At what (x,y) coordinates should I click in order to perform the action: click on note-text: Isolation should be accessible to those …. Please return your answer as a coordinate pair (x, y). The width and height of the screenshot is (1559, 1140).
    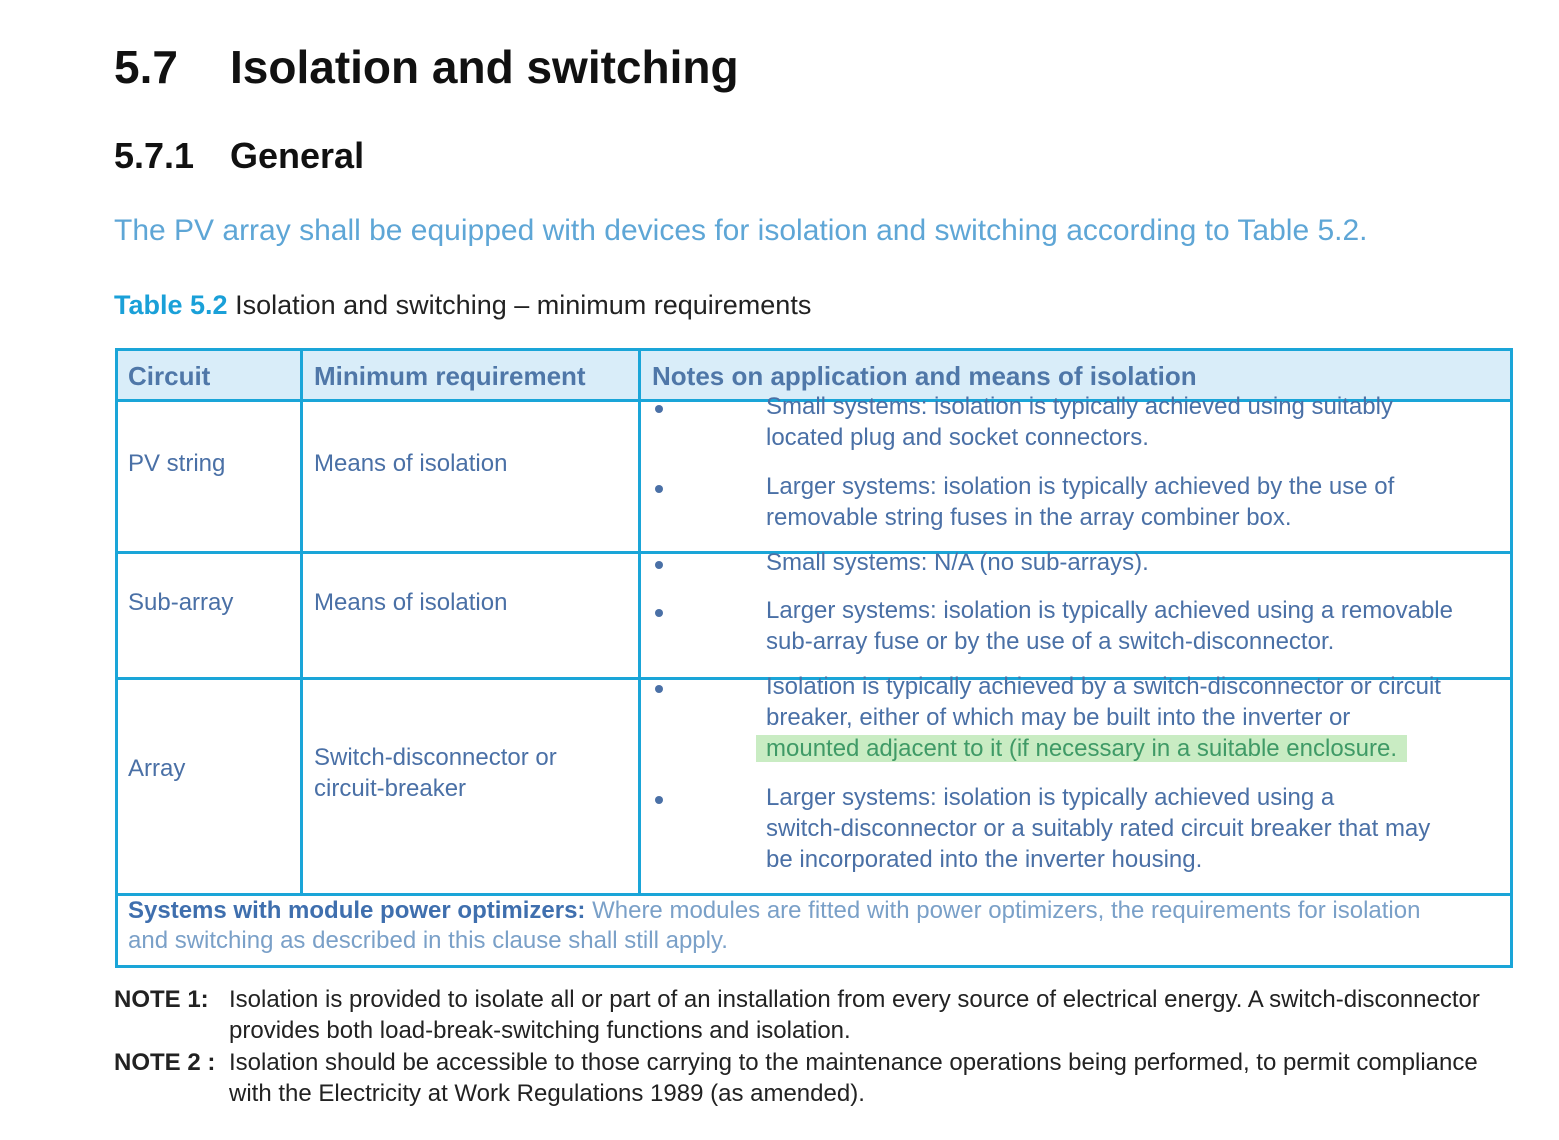
    Looking at the image, I should click on (853, 1062).